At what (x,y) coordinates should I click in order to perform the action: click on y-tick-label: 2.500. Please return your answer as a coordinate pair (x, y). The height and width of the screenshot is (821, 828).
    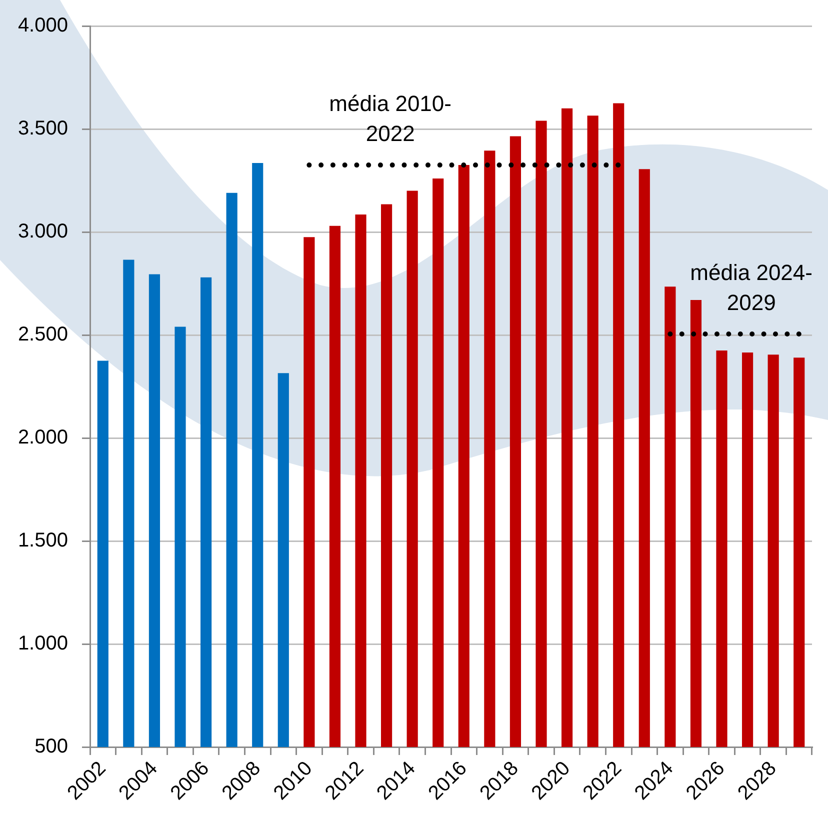
    Looking at the image, I should click on (43, 335).